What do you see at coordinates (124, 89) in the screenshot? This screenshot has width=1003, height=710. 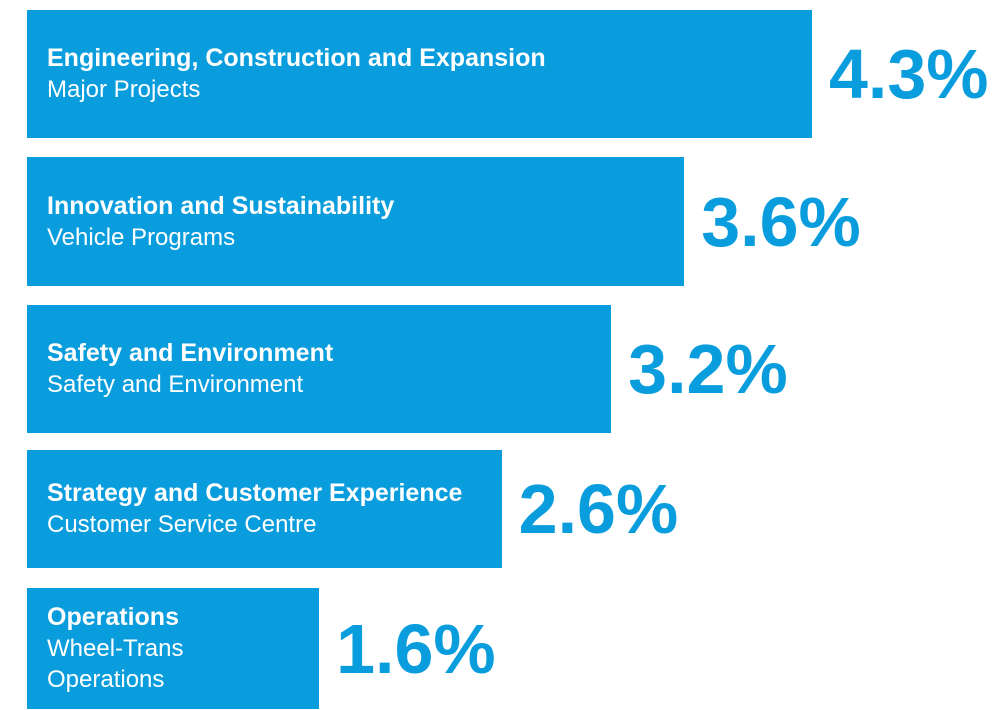 I see `subcategory-label: Major Projects` at bounding box center [124, 89].